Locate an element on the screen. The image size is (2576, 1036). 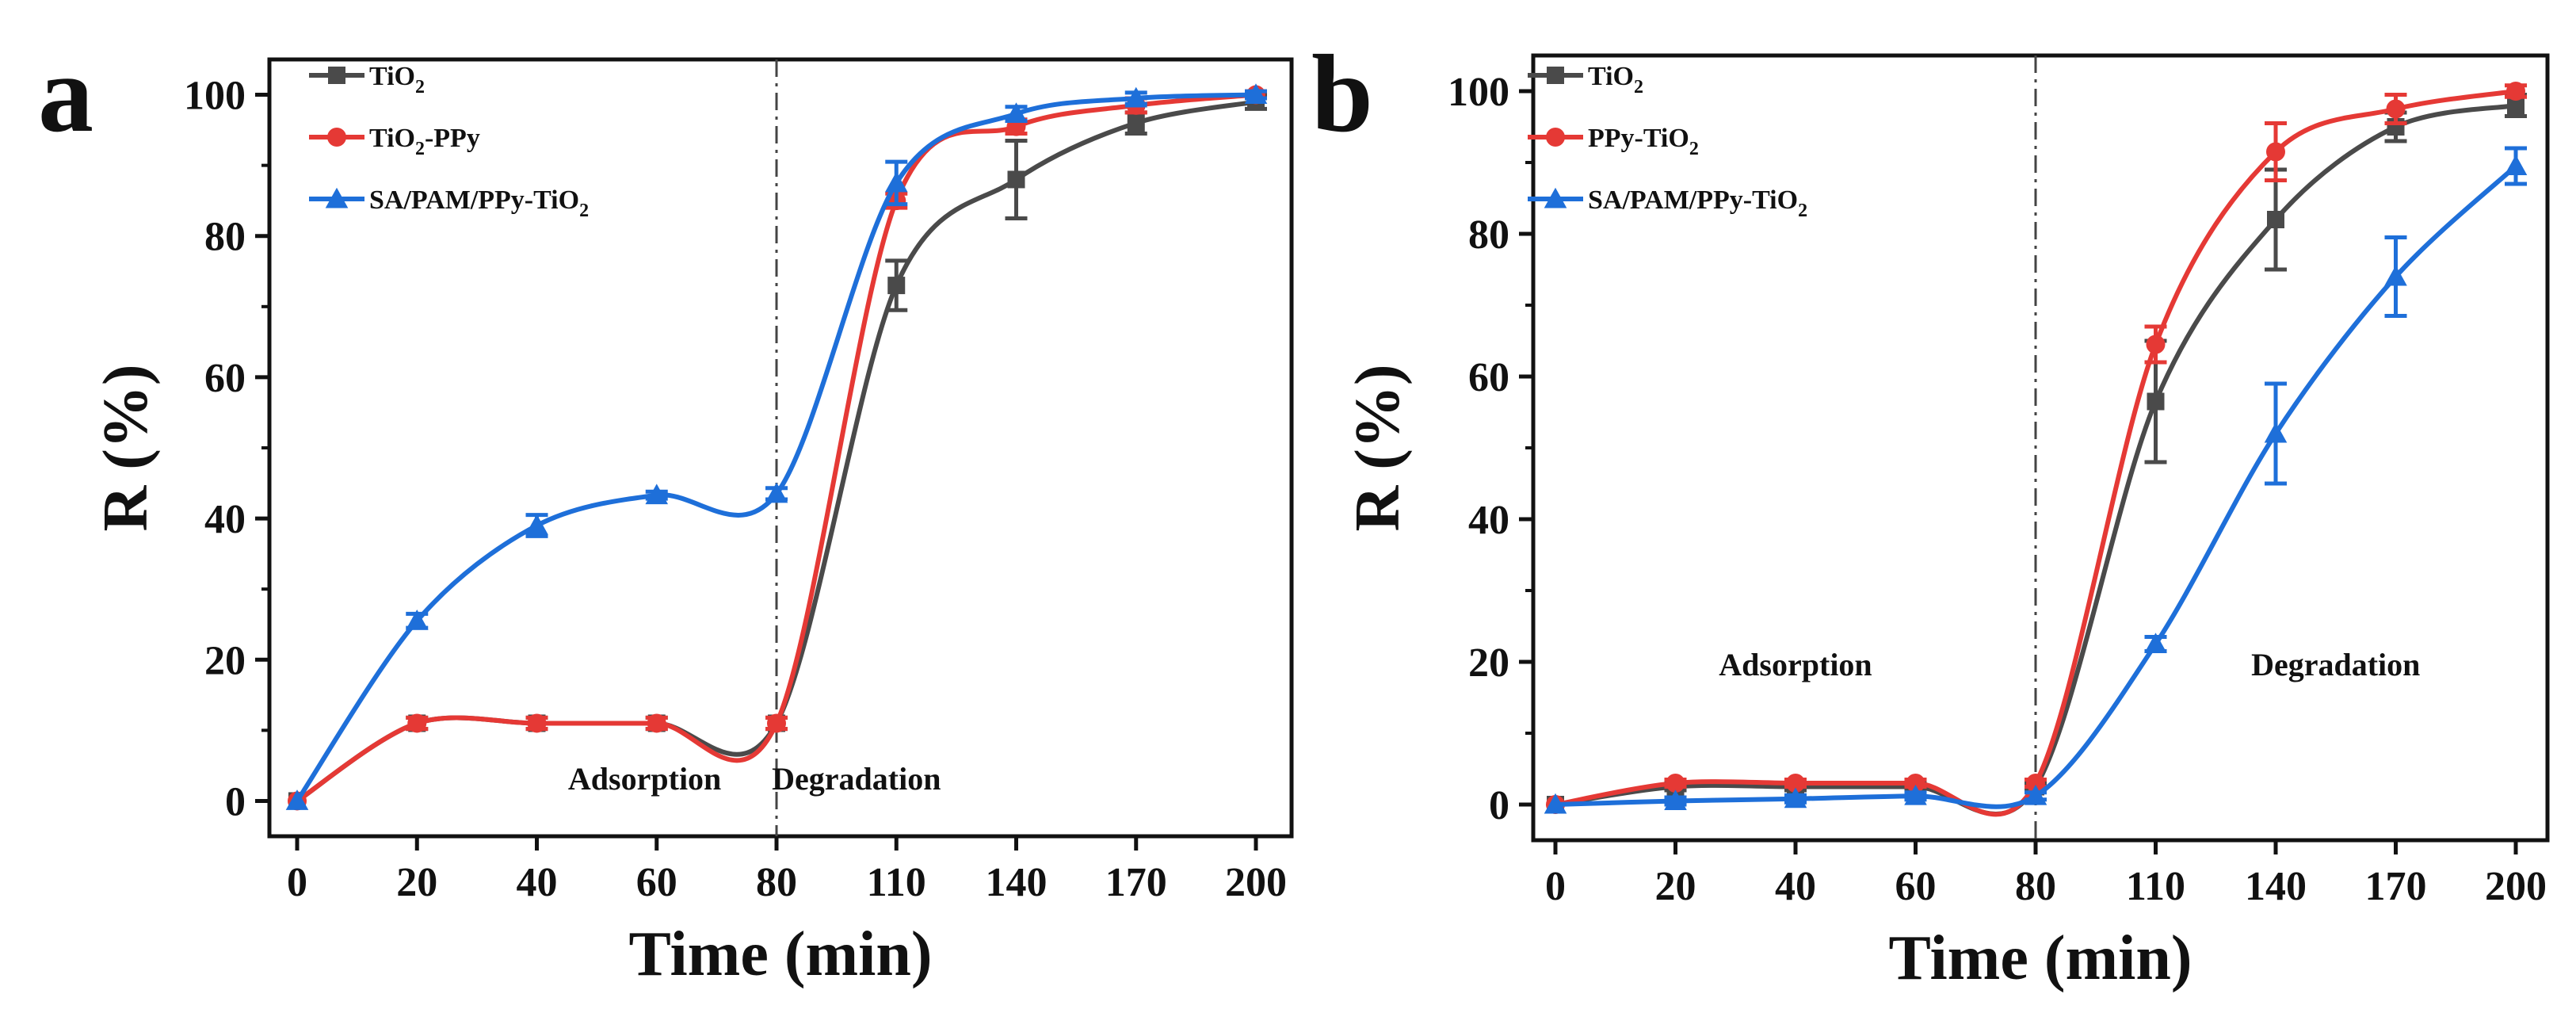
panel-label: b is located at coordinates (1342, 93).